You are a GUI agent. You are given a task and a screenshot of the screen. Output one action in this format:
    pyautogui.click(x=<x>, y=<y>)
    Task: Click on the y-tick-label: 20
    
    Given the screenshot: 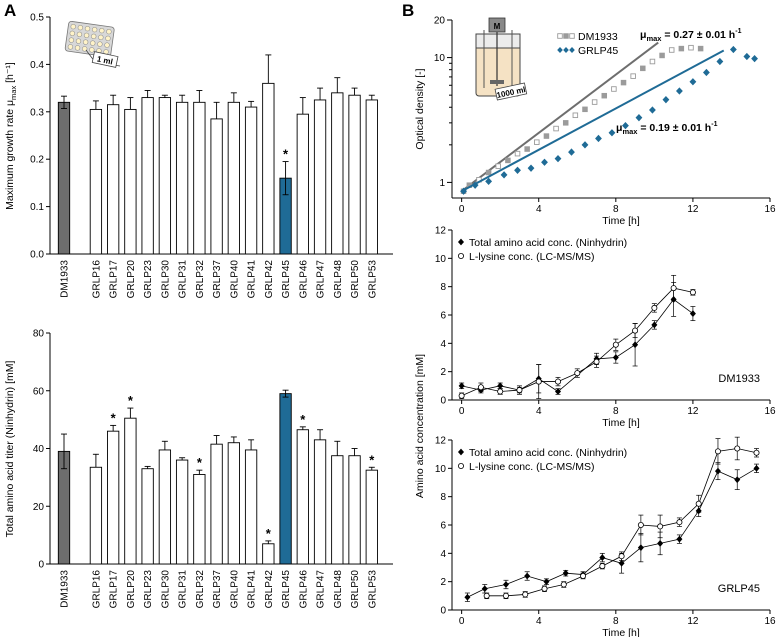 What is the action you would take?
    pyautogui.click(x=39, y=507)
    